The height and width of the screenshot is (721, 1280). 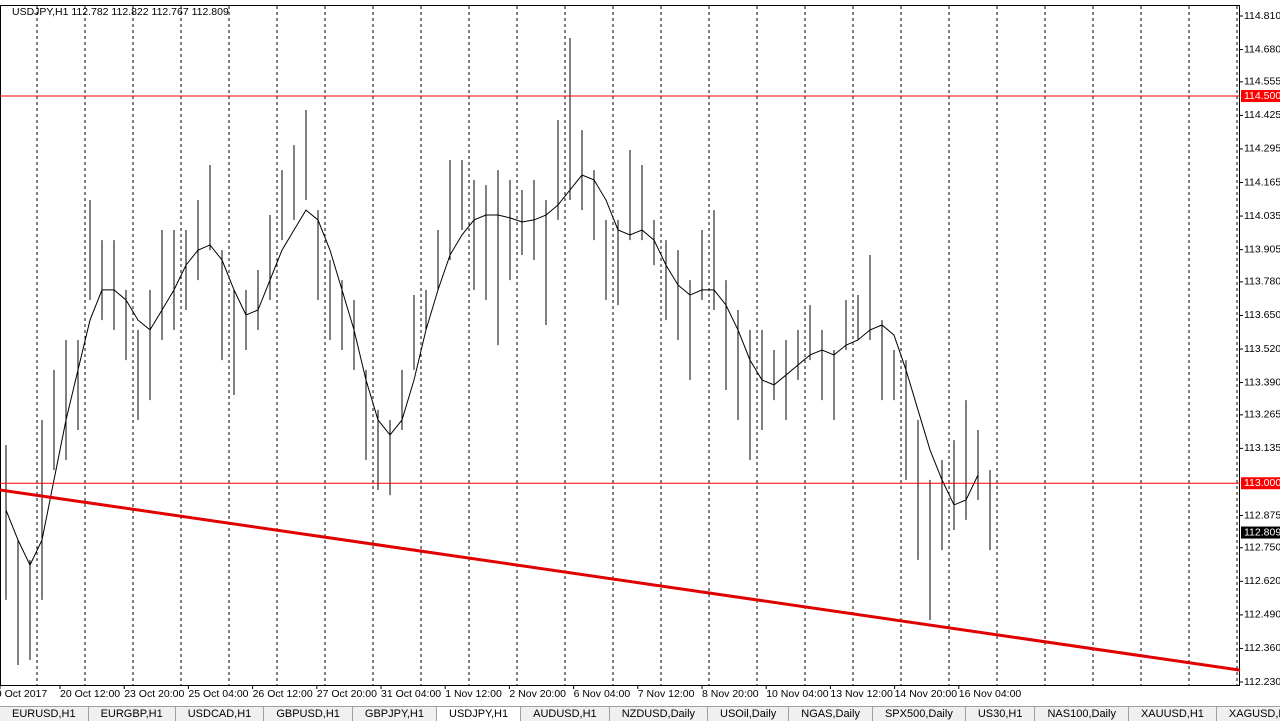 I want to click on x-tick-label: 19 Oct 2017, so click(x=23, y=694).